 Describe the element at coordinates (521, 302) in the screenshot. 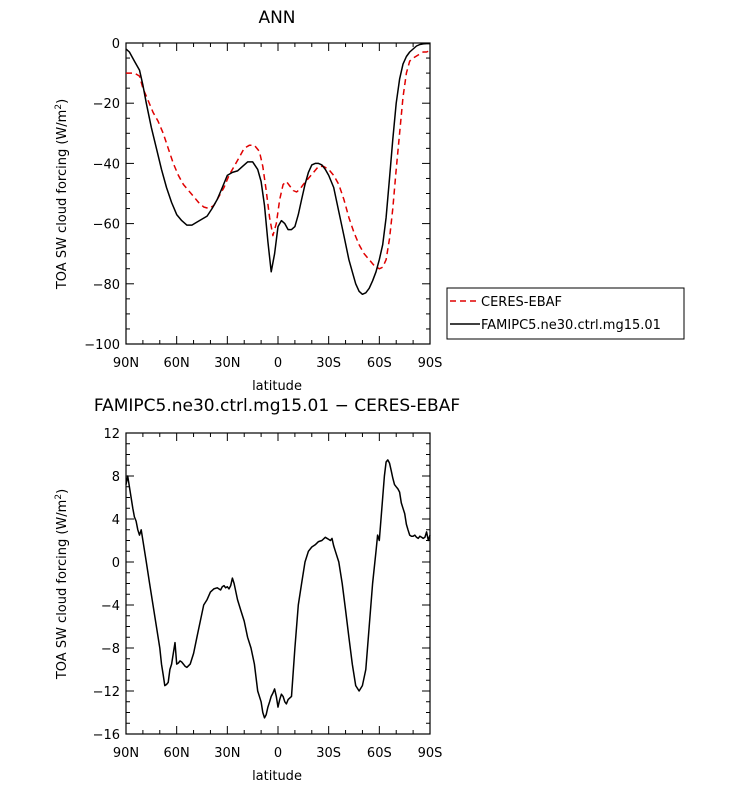

I see `legend-label-ceres: CERES-EBAF` at that location.